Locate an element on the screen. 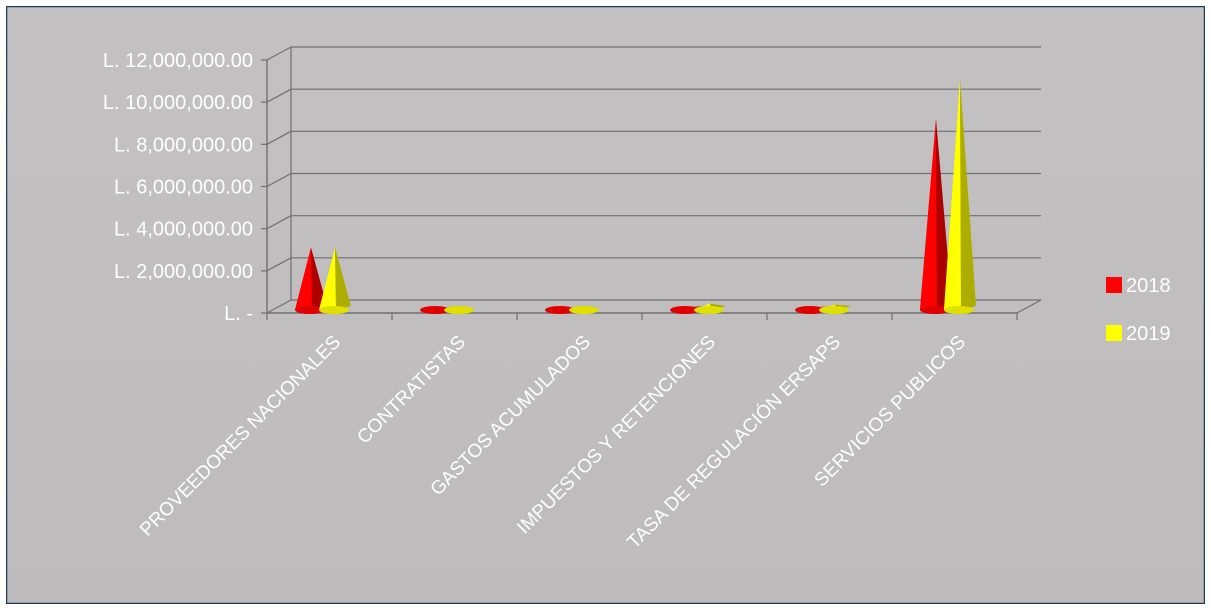 This screenshot has width=1211, height=610. y-tick-label: L. 10,000,000.00 is located at coordinates (178, 103).